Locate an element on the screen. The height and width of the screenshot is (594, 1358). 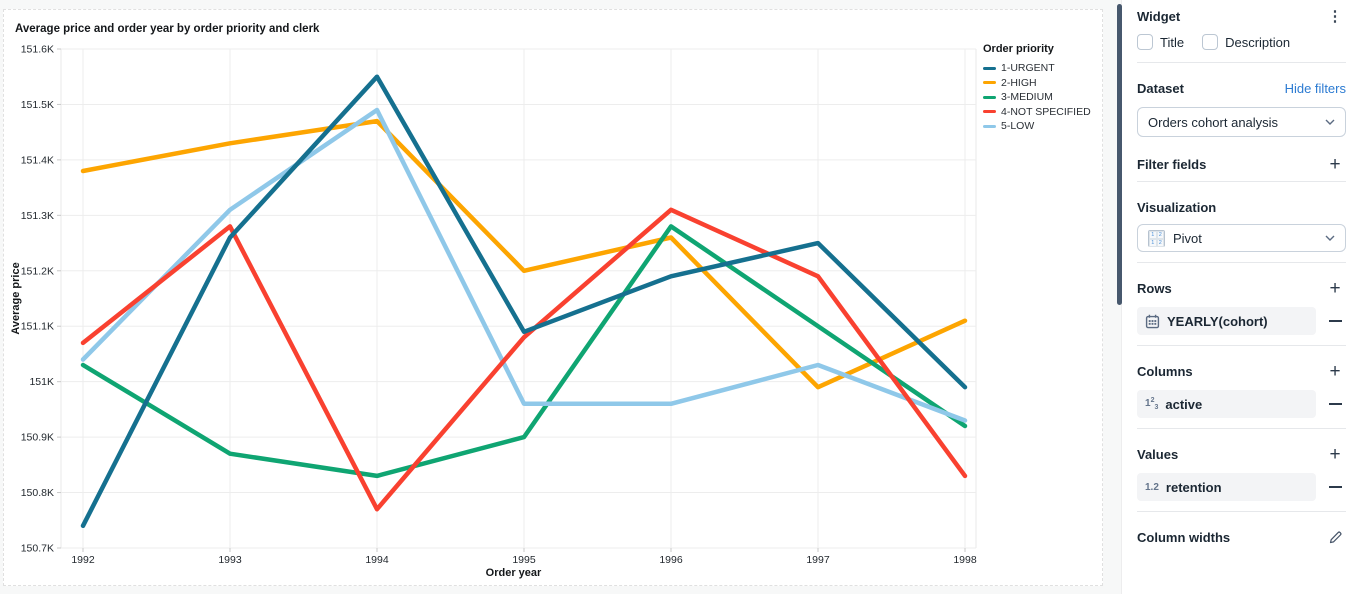
rows-chip-label: YEARLY(cohort) is located at coordinates (1217, 321).